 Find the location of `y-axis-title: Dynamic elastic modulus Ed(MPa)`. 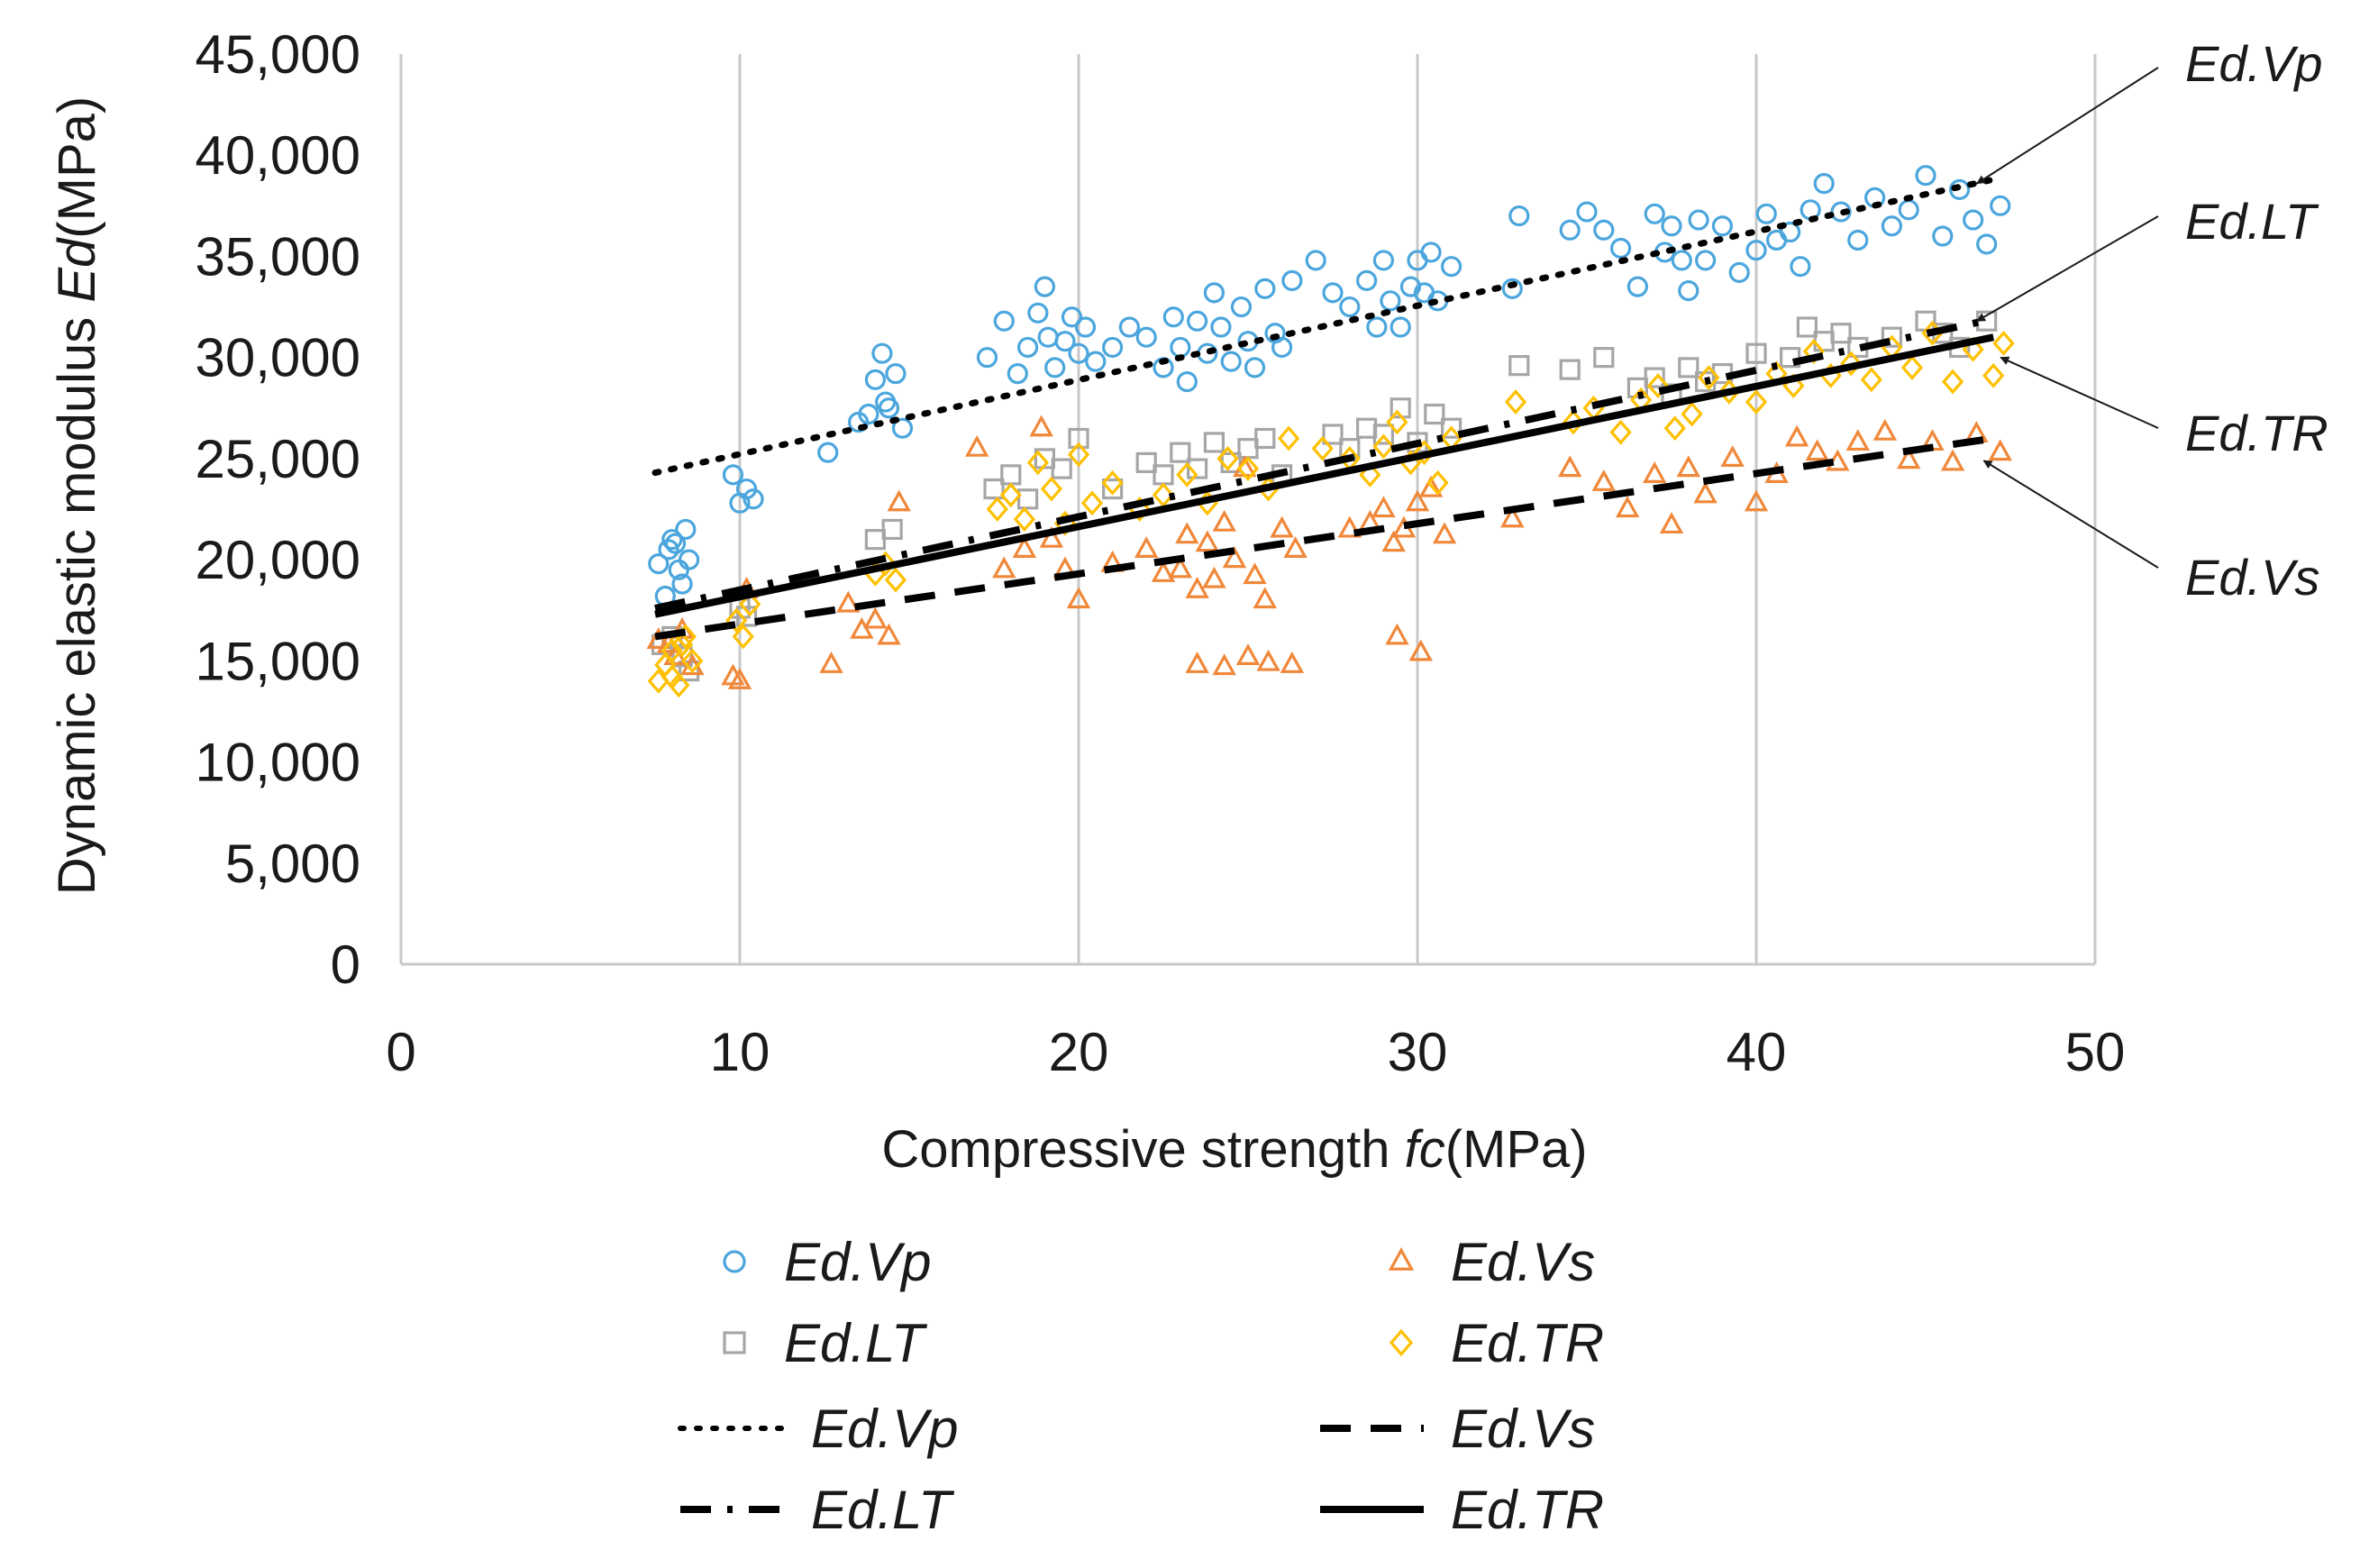

y-axis-title: Dynamic elastic modulus Ed(MPa) is located at coordinates (77, 495).